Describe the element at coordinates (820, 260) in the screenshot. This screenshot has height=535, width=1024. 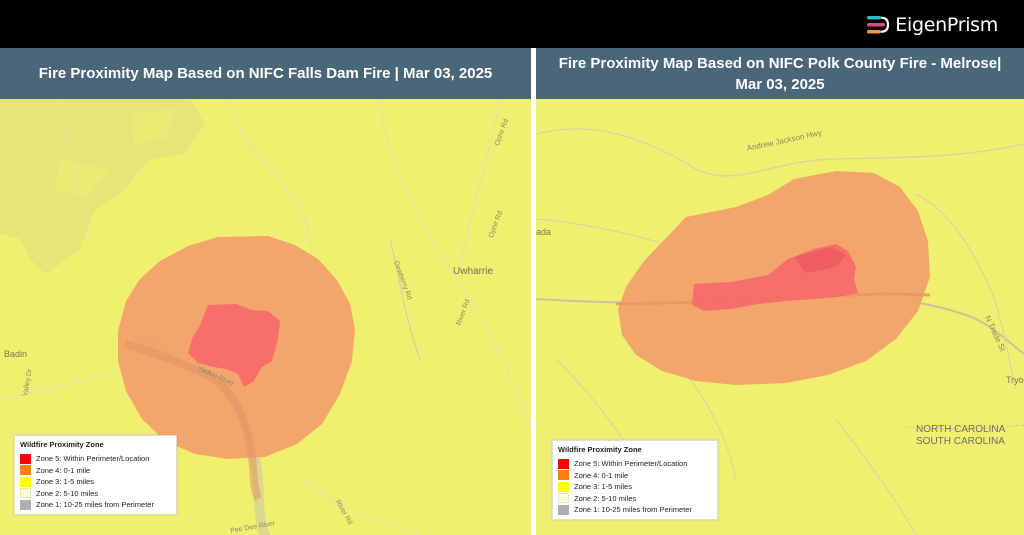
I see `zone5-core` at that location.